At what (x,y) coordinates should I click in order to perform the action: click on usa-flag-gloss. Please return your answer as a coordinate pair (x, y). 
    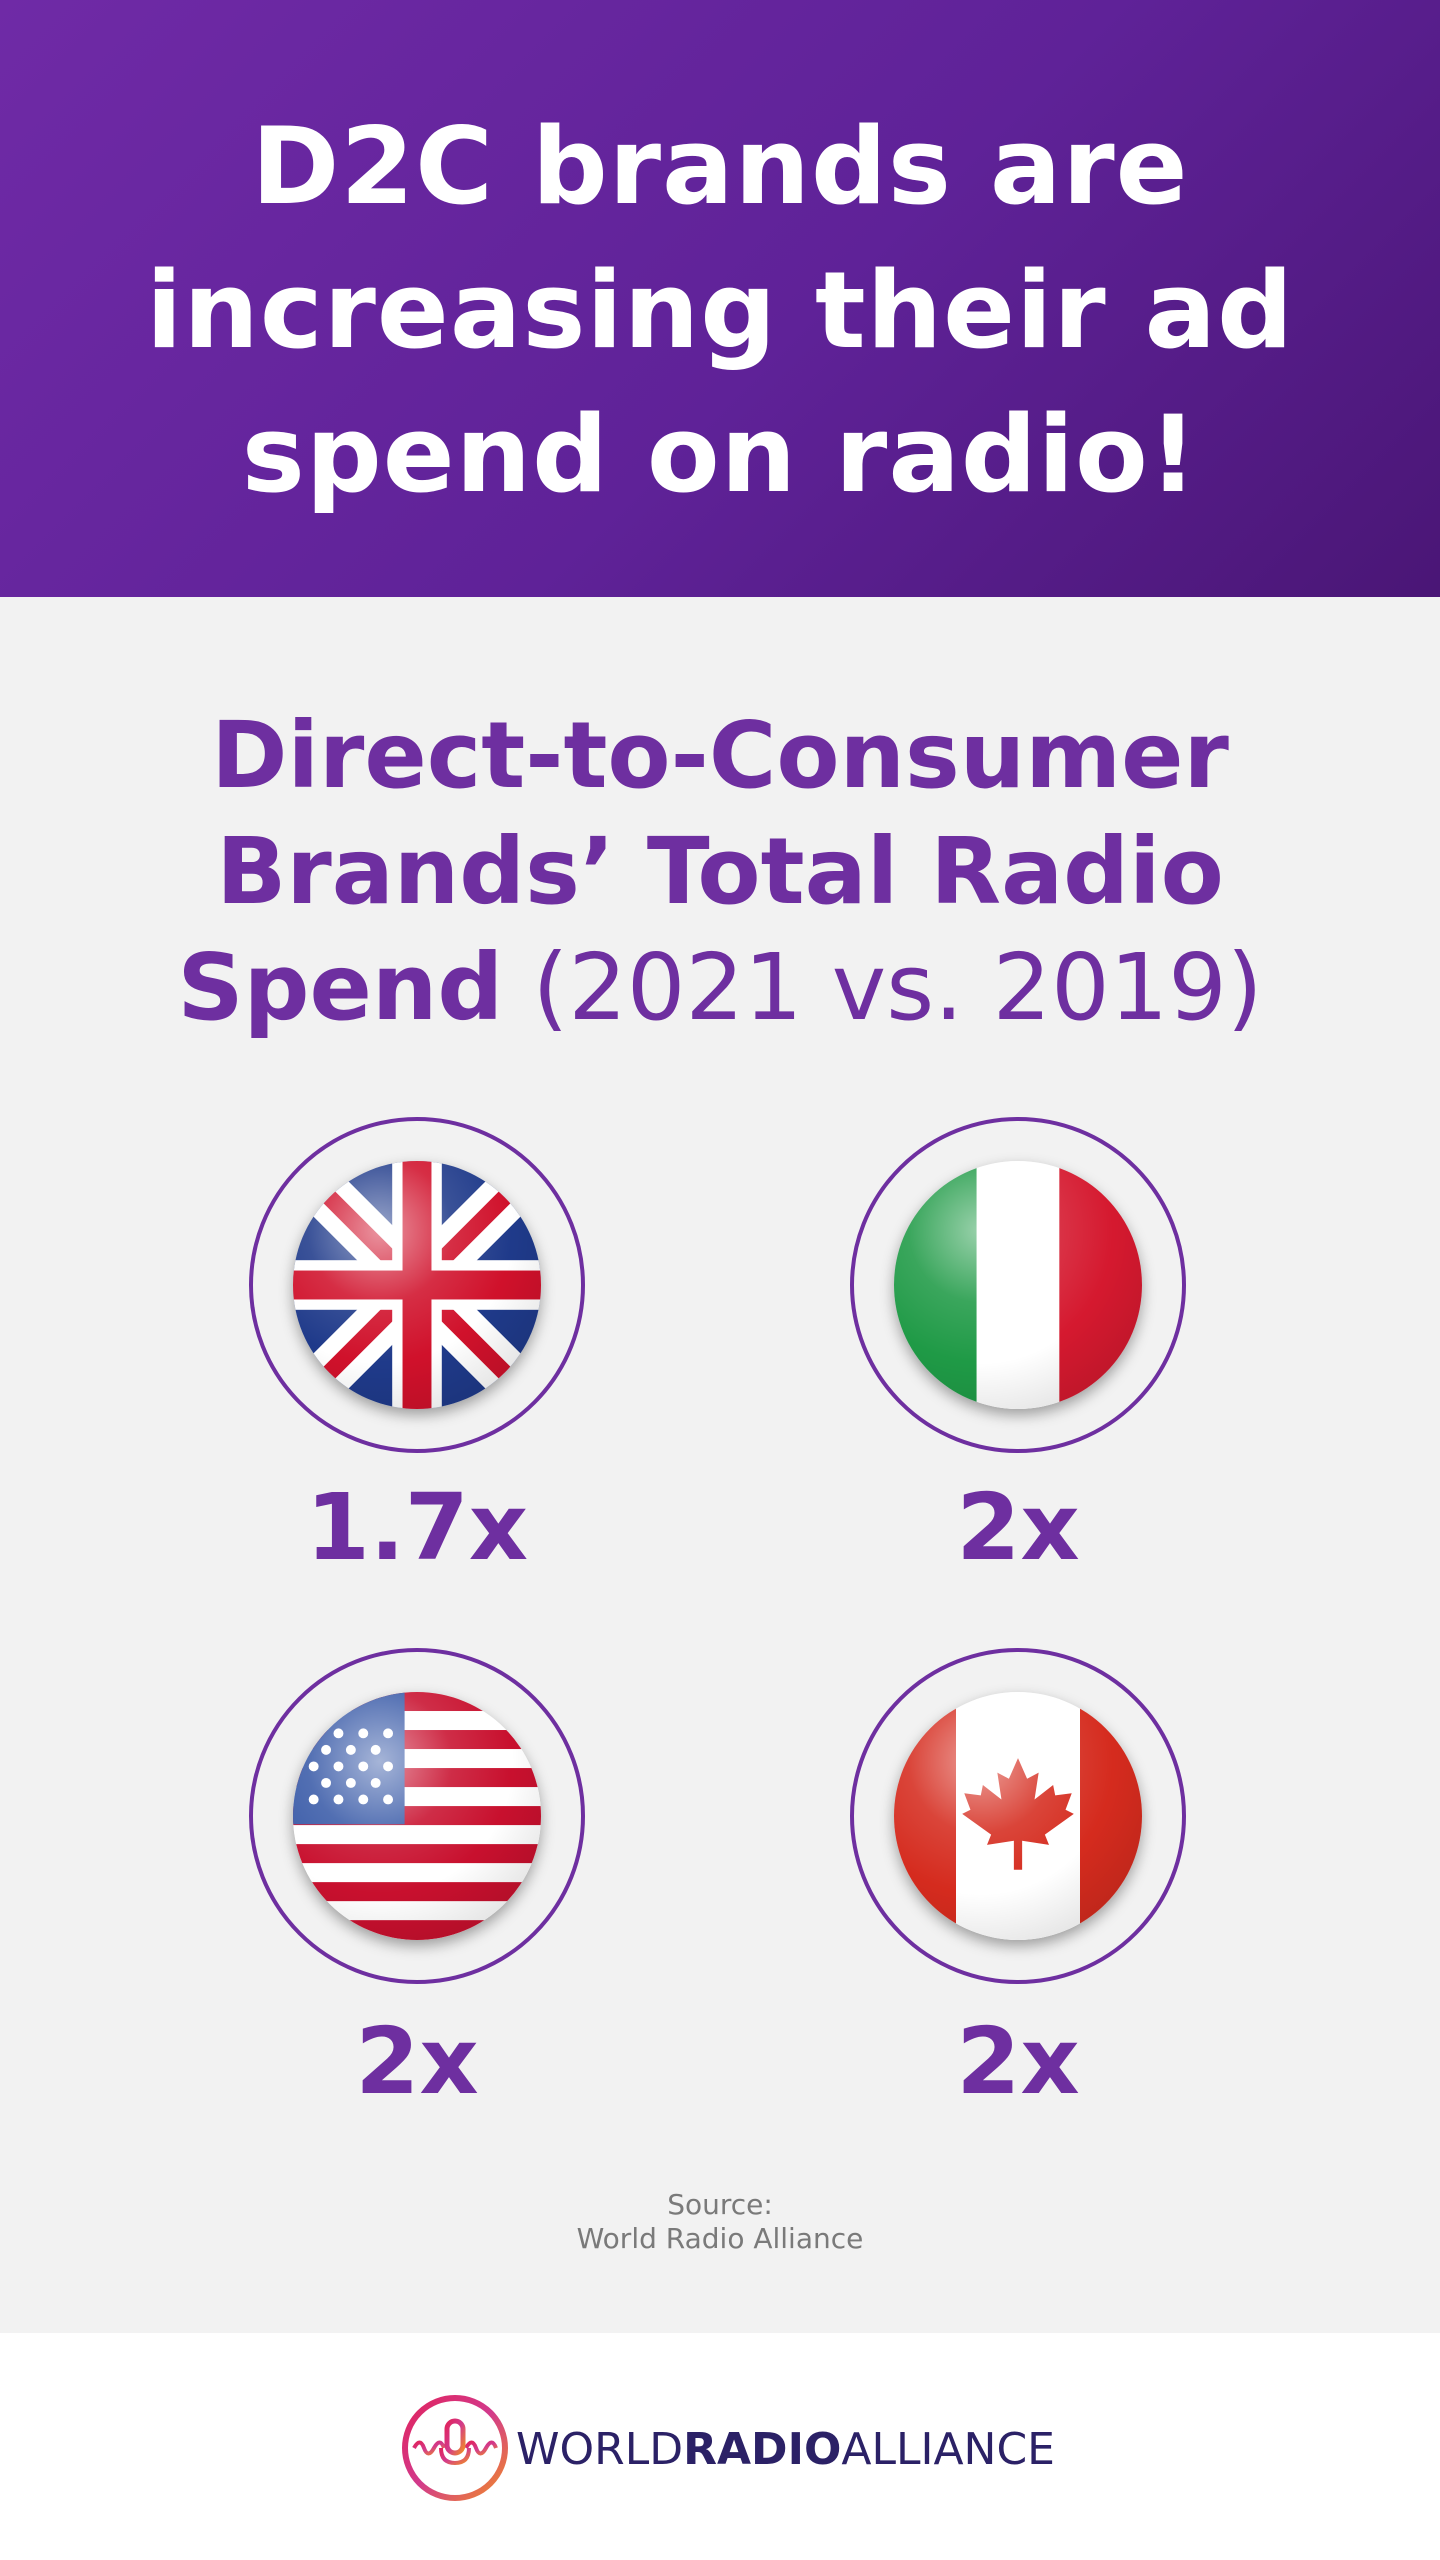
    Looking at the image, I should click on (417, 1816).